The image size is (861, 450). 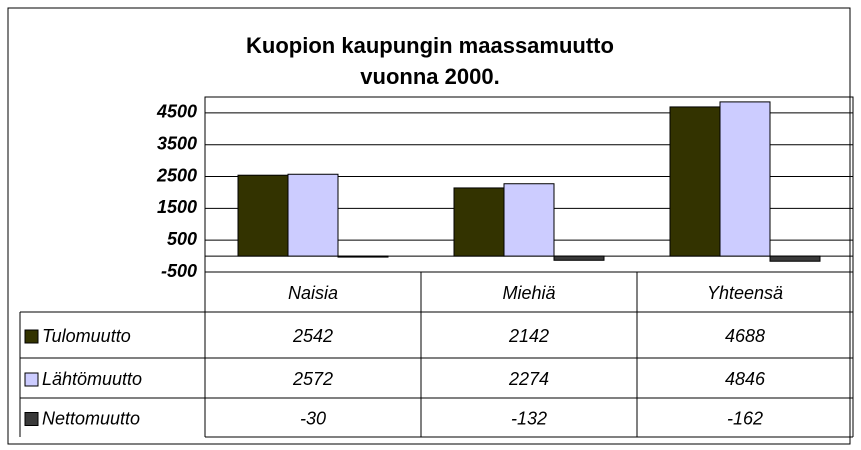 I want to click on x-tick-label: Naisia, so click(x=313, y=293).